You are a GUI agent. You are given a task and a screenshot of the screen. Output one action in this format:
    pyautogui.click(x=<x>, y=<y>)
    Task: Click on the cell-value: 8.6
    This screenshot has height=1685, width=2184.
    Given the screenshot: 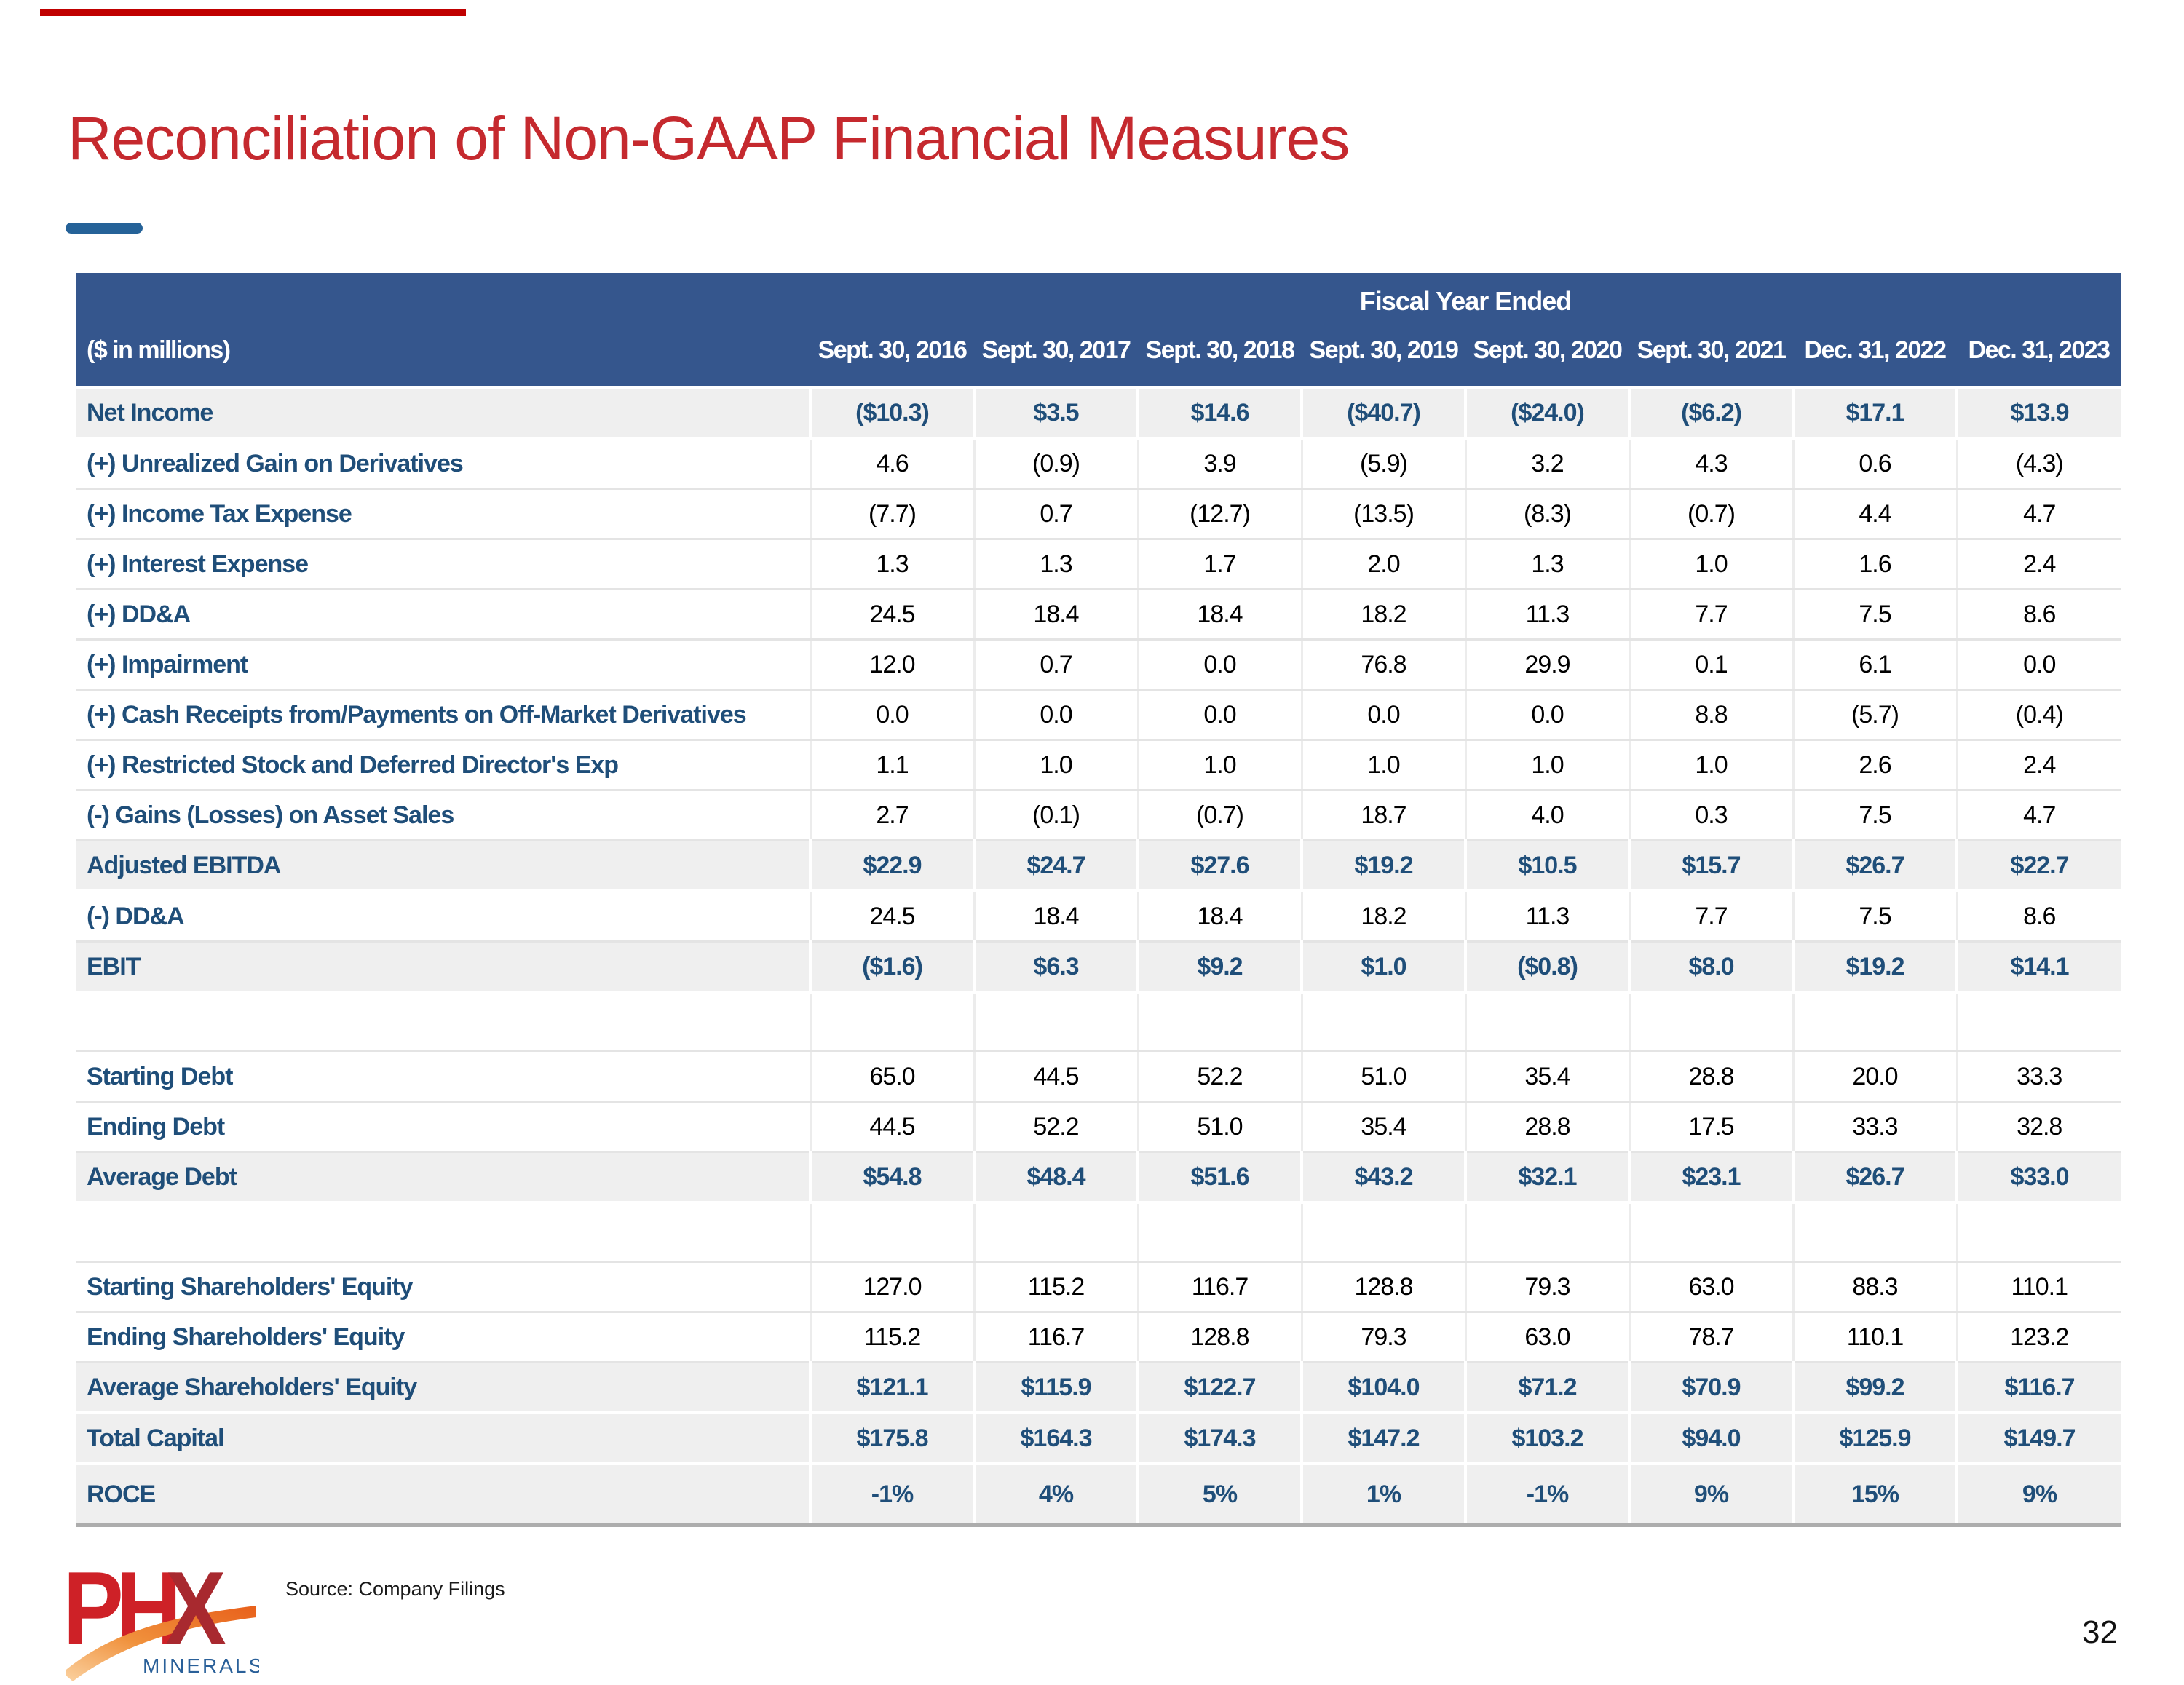 What is the action you would take?
    pyautogui.click(x=2038, y=917)
    